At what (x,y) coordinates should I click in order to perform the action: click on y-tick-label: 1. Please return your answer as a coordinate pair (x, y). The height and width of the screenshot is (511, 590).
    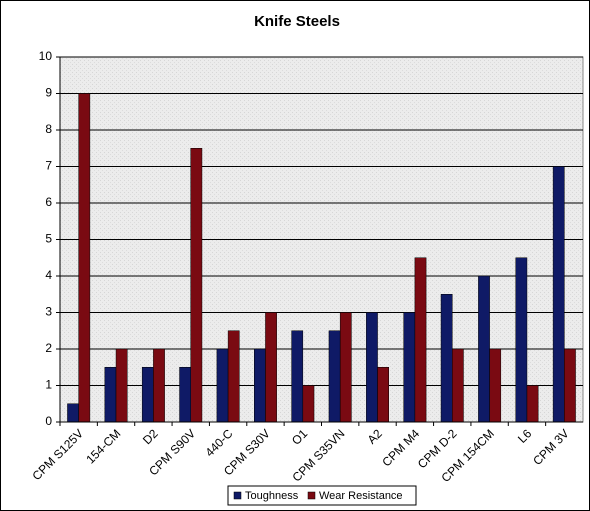
    Looking at the image, I should click on (48, 385).